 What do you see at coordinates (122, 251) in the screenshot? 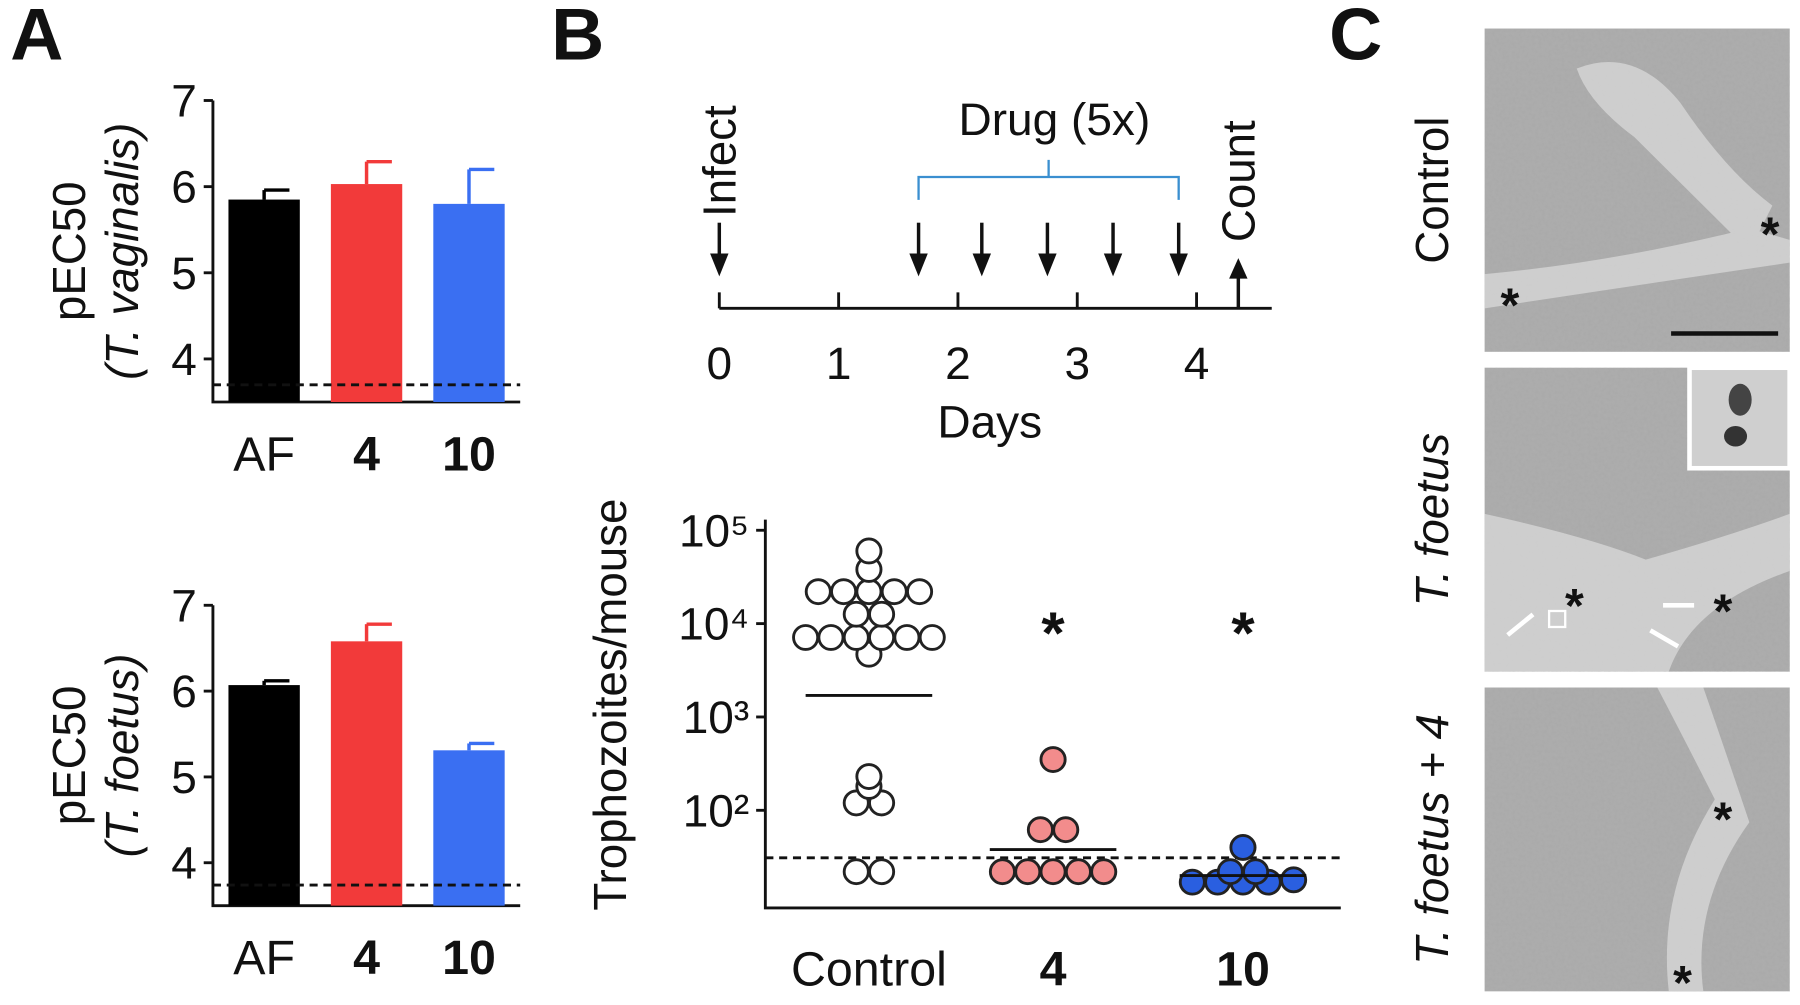
I see `y-axis-label-2: (T. vaginalis)` at bounding box center [122, 251].